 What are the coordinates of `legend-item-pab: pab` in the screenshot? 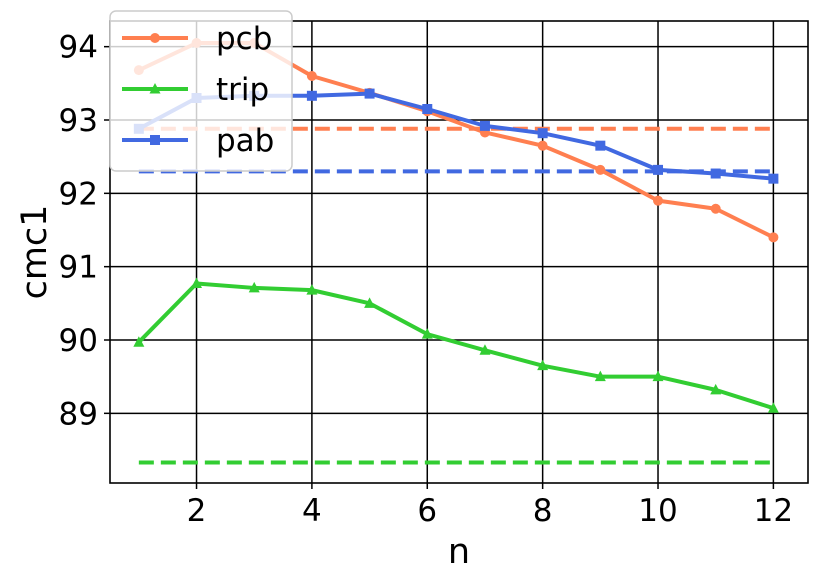 It's located at (198, 141).